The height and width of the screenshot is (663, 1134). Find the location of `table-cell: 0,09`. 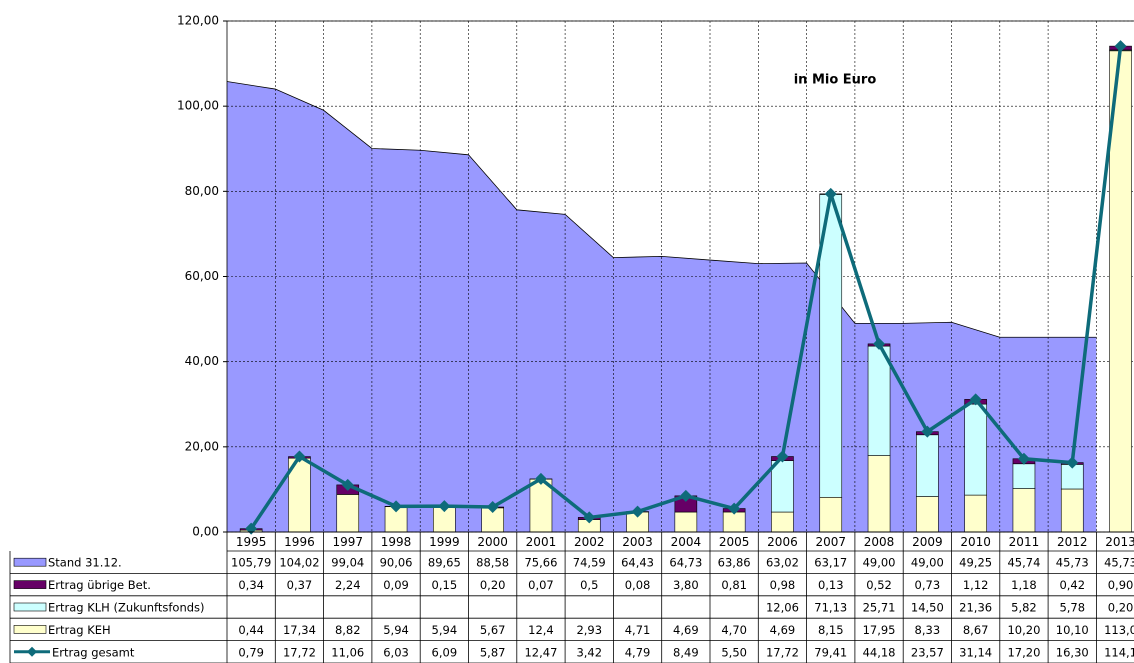

table-cell: 0,09 is located at coordinates (396, 585).